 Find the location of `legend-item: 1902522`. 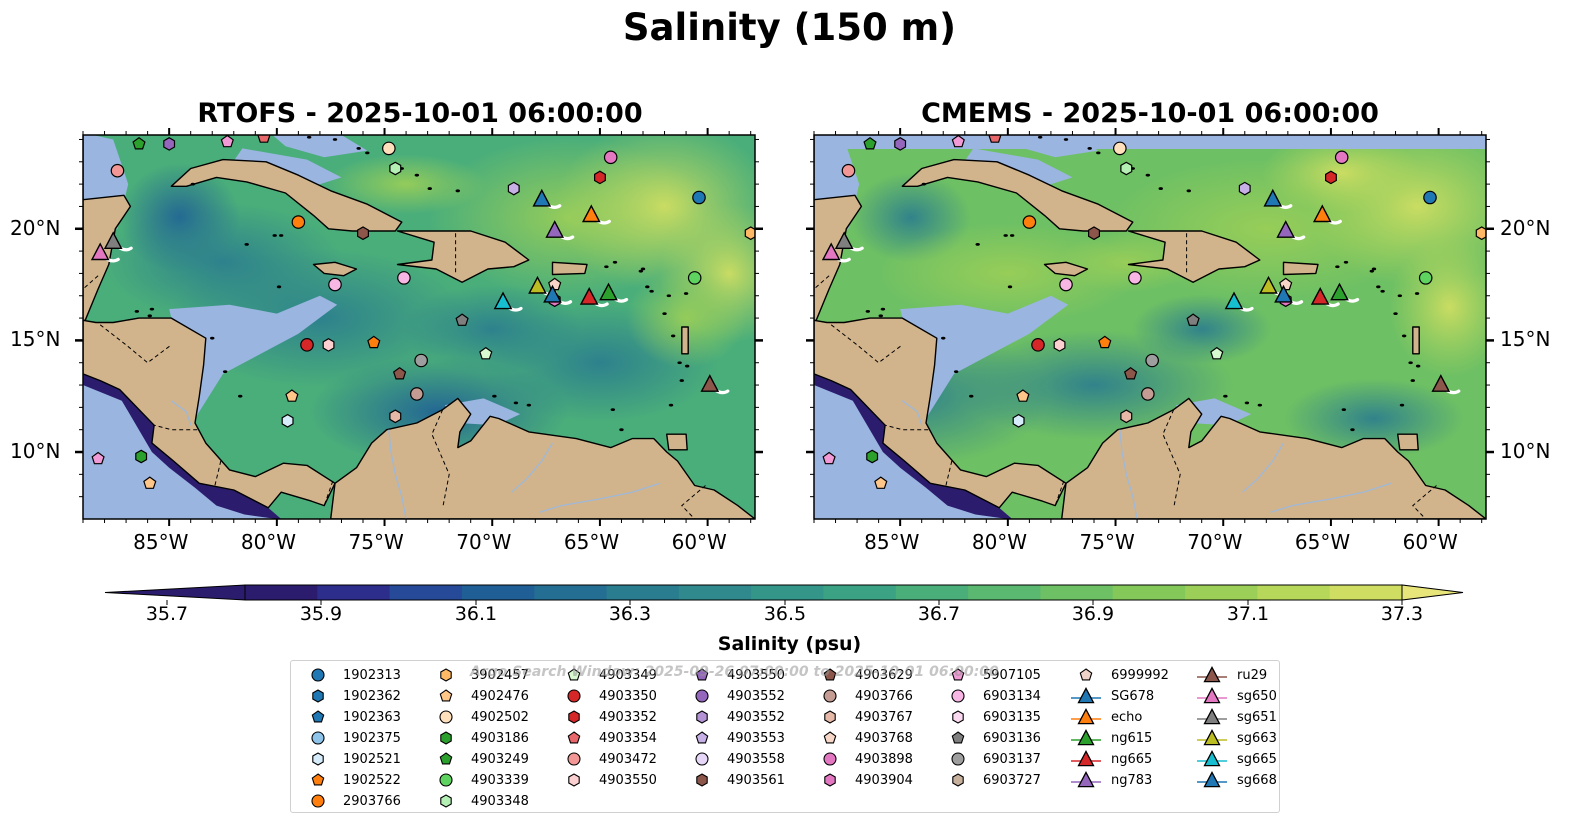

legend-item: 1902522 is located at coordinates (351, 780).